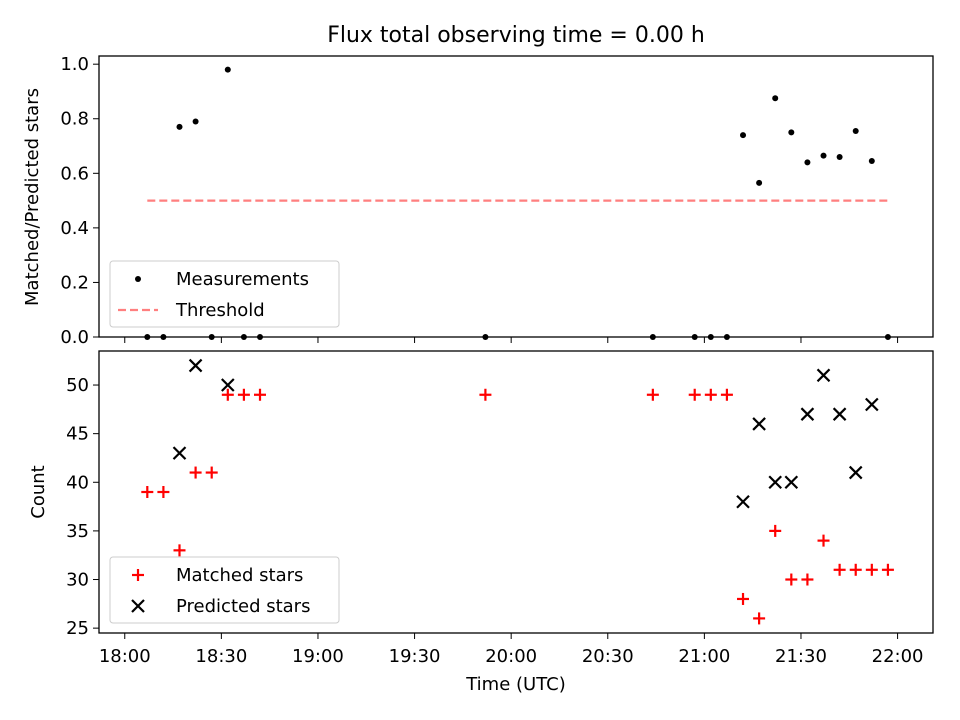 This screenshot has height=720, width=960. Describe the element at coordinates (77, 482) in the screenshot. I see `bottom-y-tick-label: 40` at that location.